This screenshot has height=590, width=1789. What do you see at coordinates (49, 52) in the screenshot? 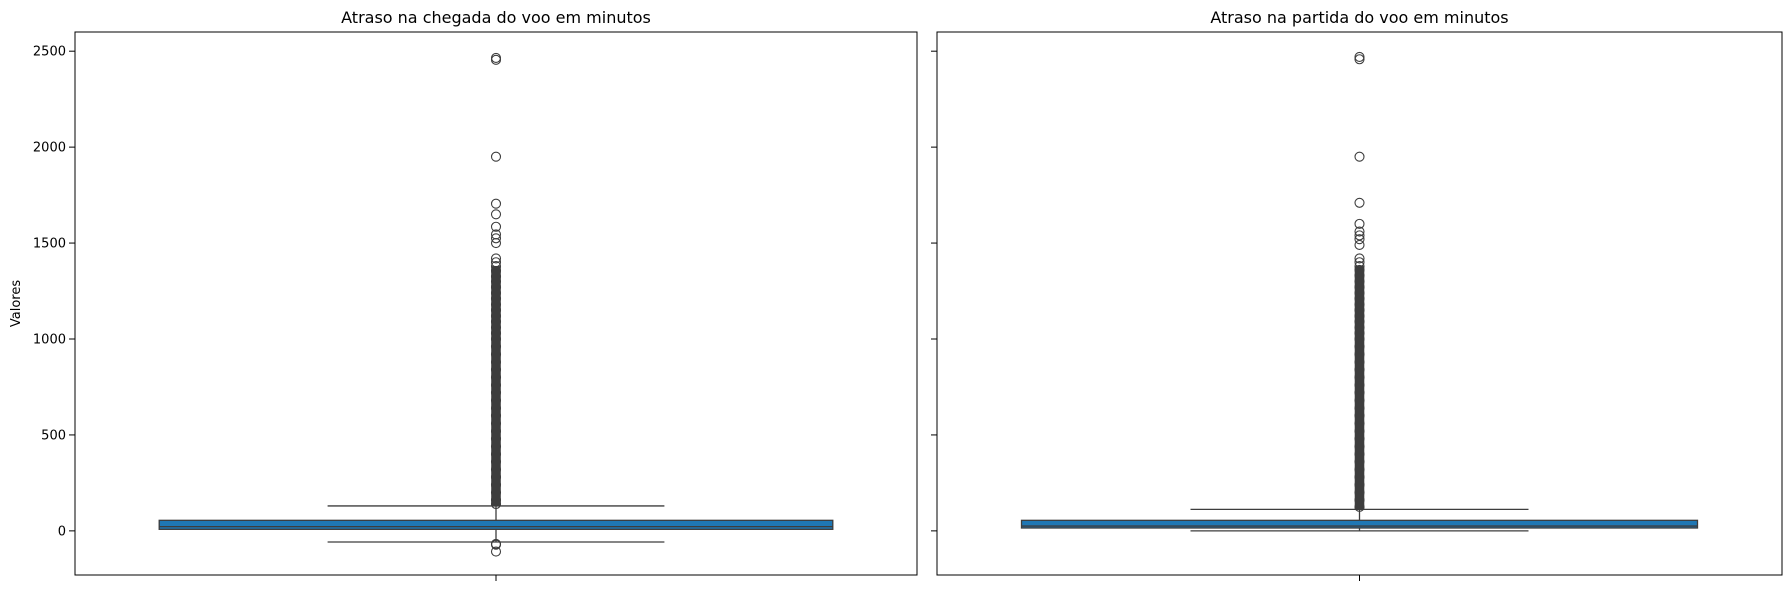
I see `y-tick-label: 2500` at bounding box center [49, 52].